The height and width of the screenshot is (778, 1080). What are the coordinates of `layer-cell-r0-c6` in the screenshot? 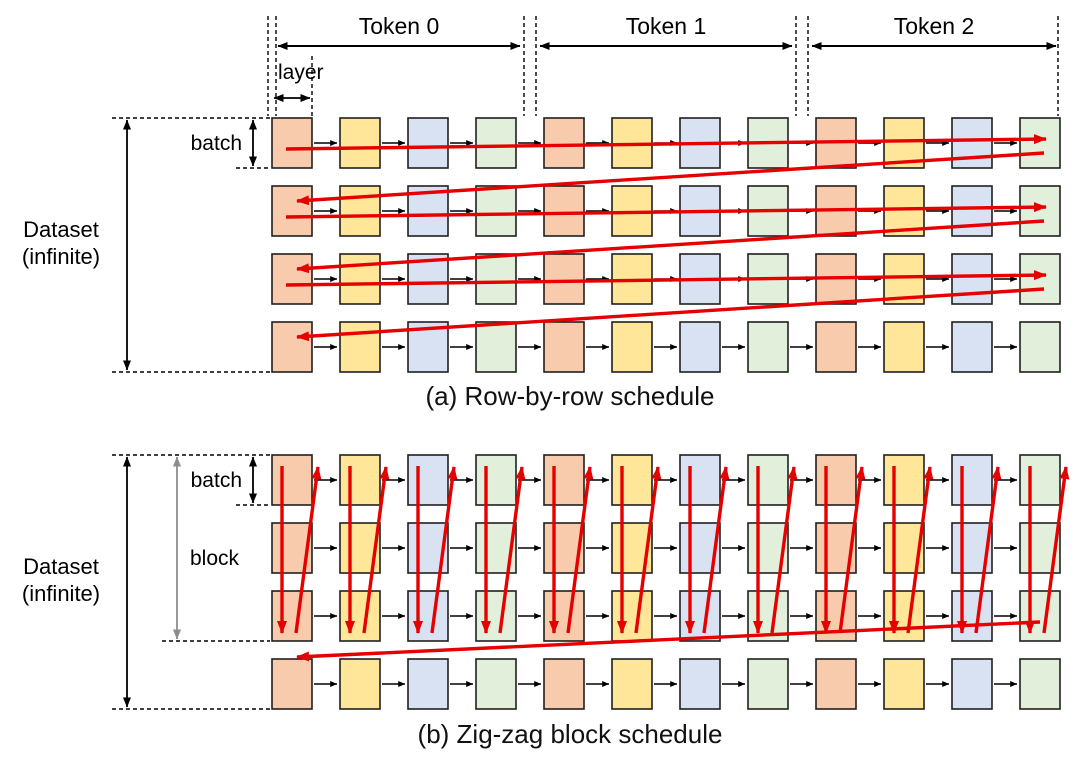 It's located at (700, 480).